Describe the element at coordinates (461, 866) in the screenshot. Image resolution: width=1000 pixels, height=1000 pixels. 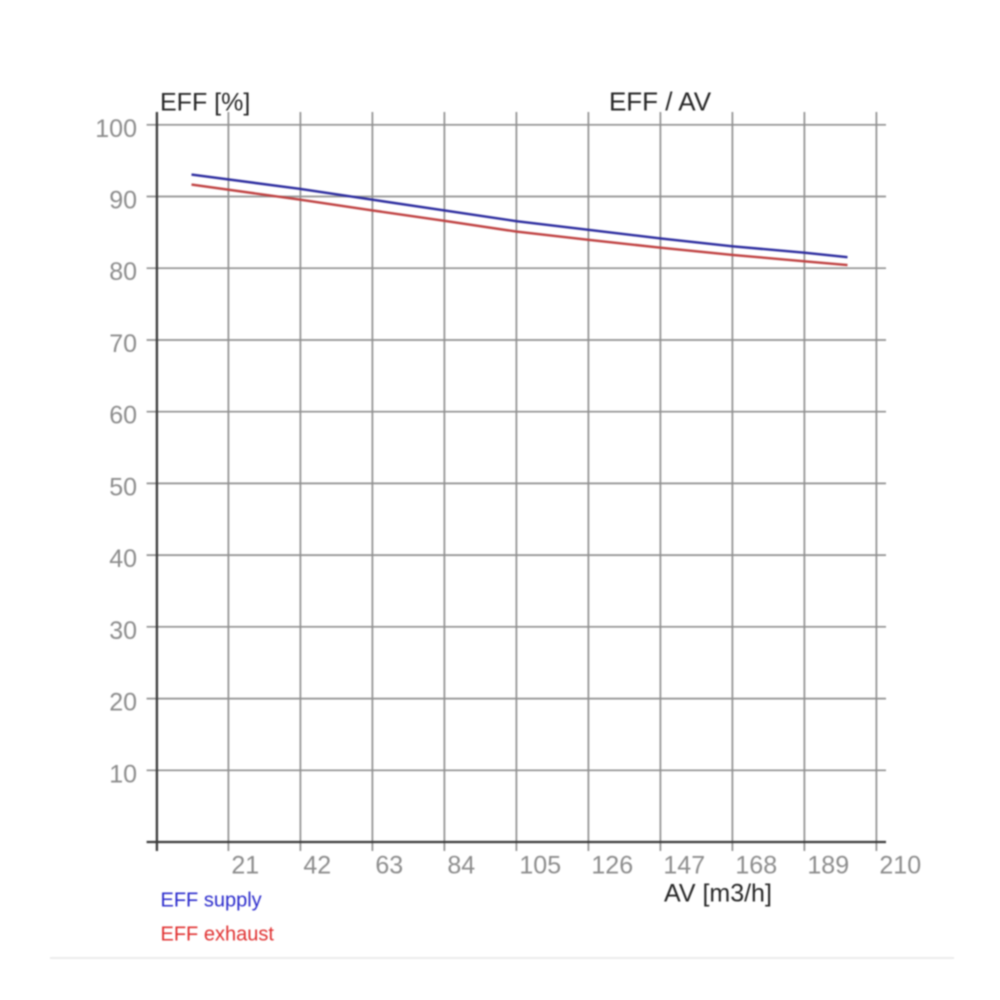
I see `svg-text: 84` at that location.